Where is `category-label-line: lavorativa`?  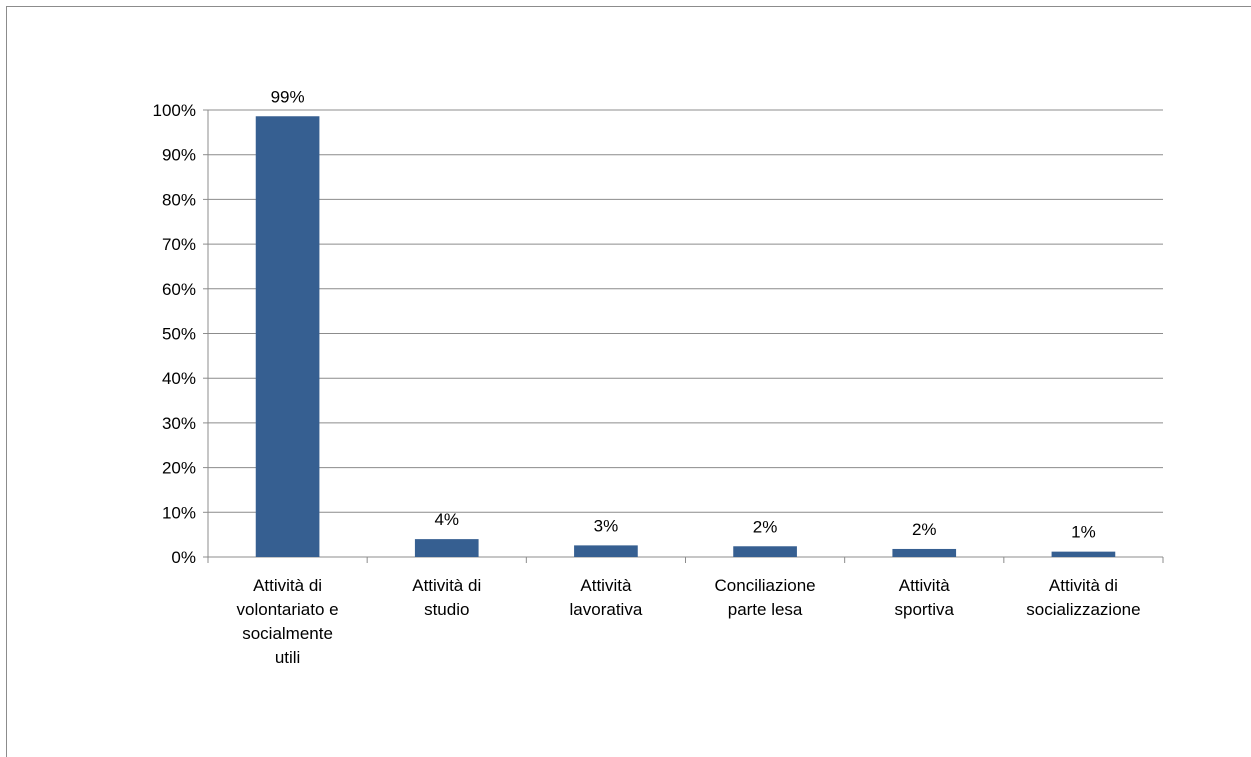
category-label-line: lavorativa is located at coordinates (606, 609).